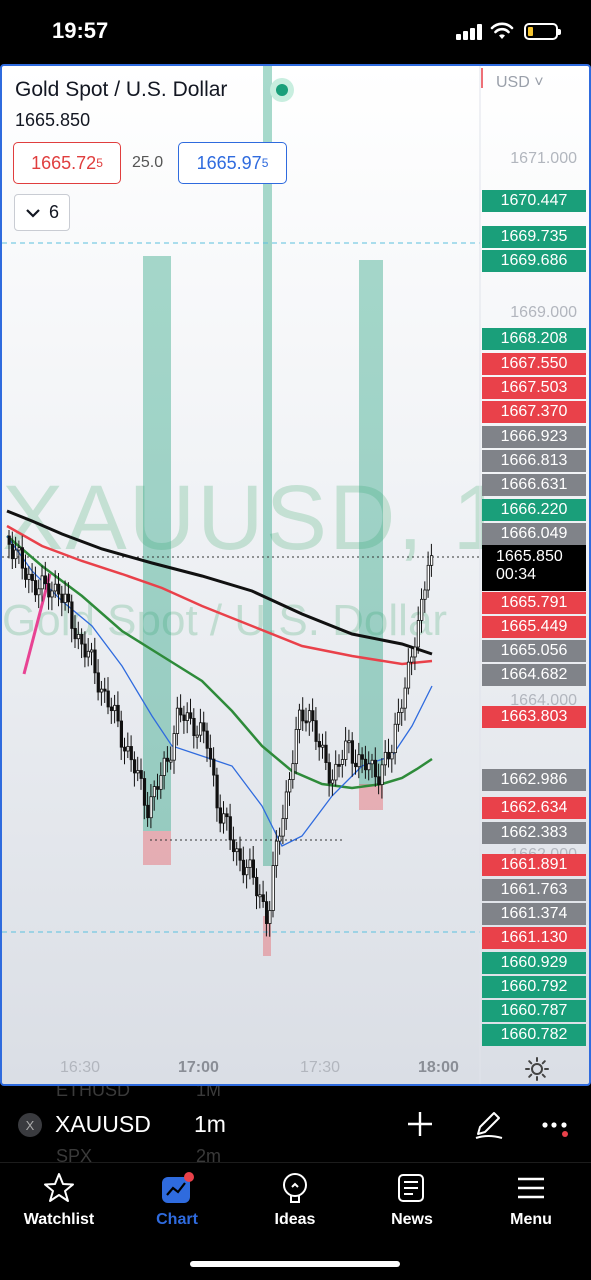 The width and height of the screenshot is (591, 1280). What do you see at coordinates (412, 1219) in the screenshot?
I see `nav-label: News` at bounding box center [412, 1219].